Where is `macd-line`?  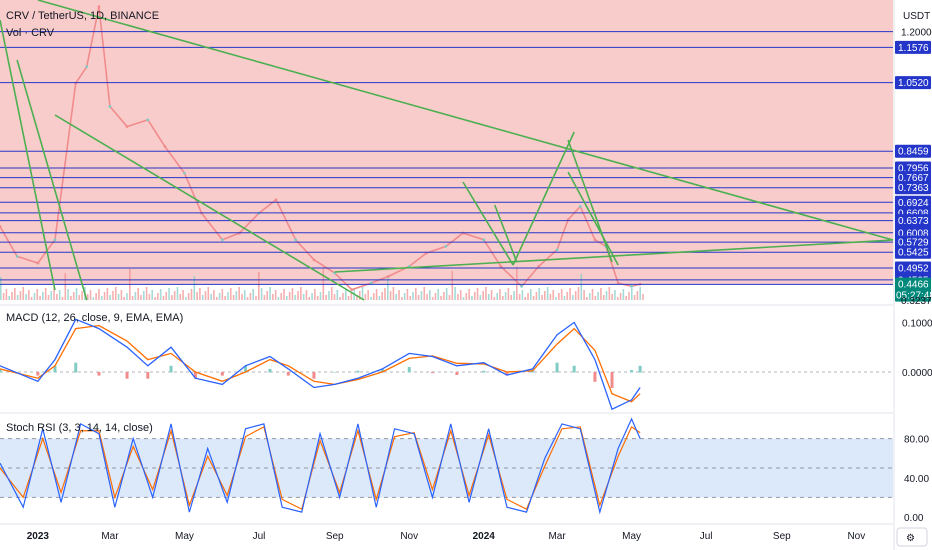
macd-line is located at coordinates (320, 364).